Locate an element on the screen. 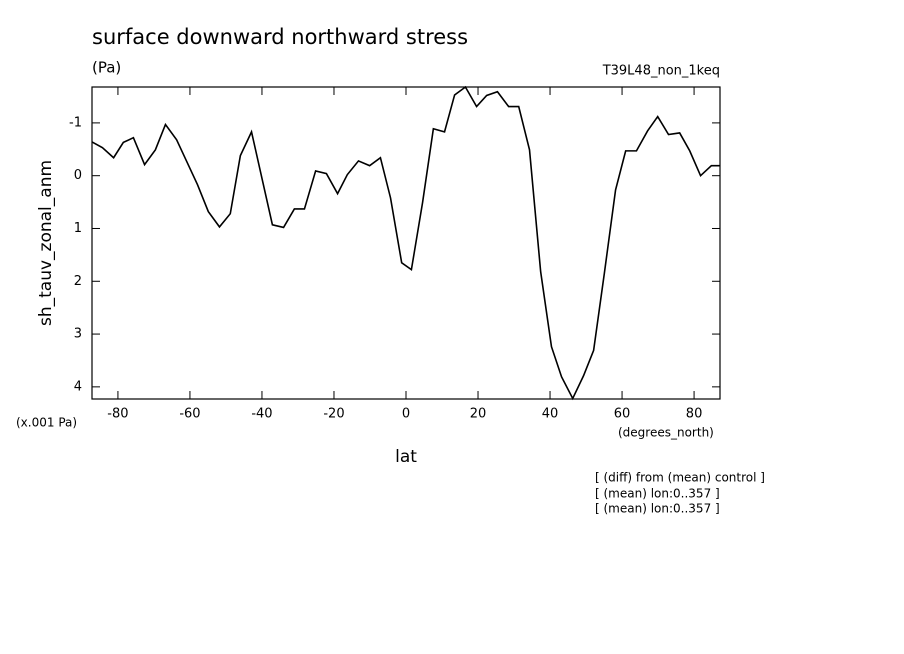 This screenshot has height=654, width=904. run-label: T39L48_non_1keq is located at coordinates (661, 71).